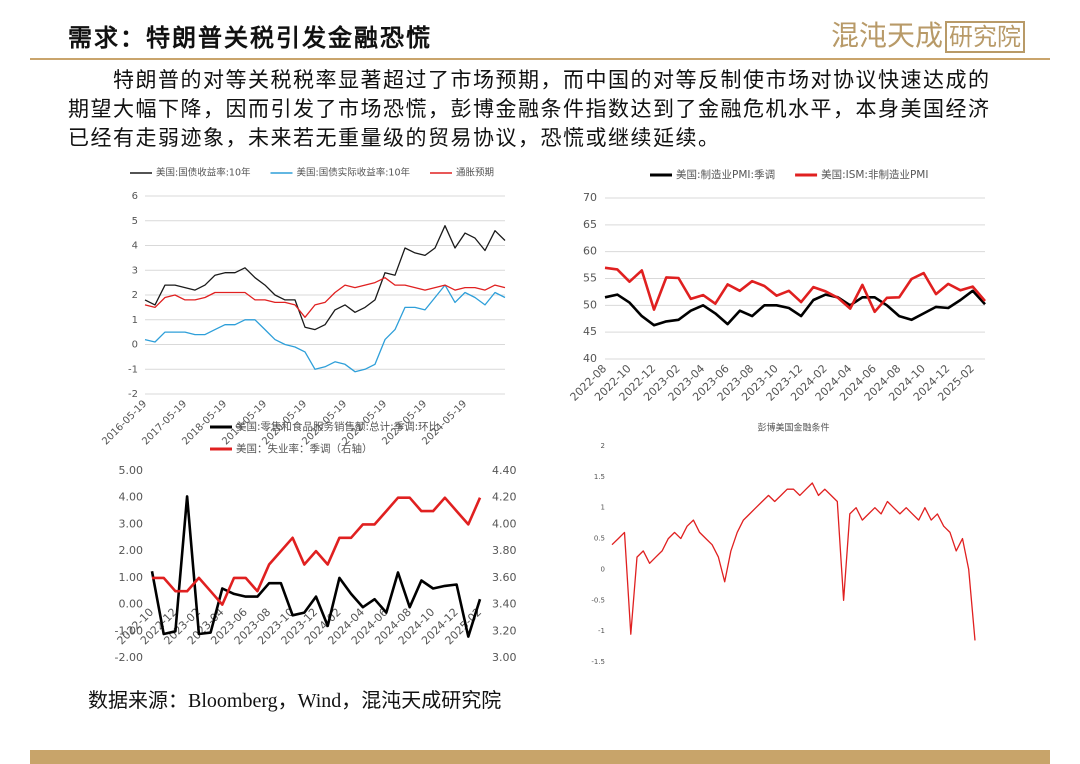 The width and height of the screenshot is (1080, 764). I want to click on legend-label: 美国:国债收益率:10年, so click(203, 173).